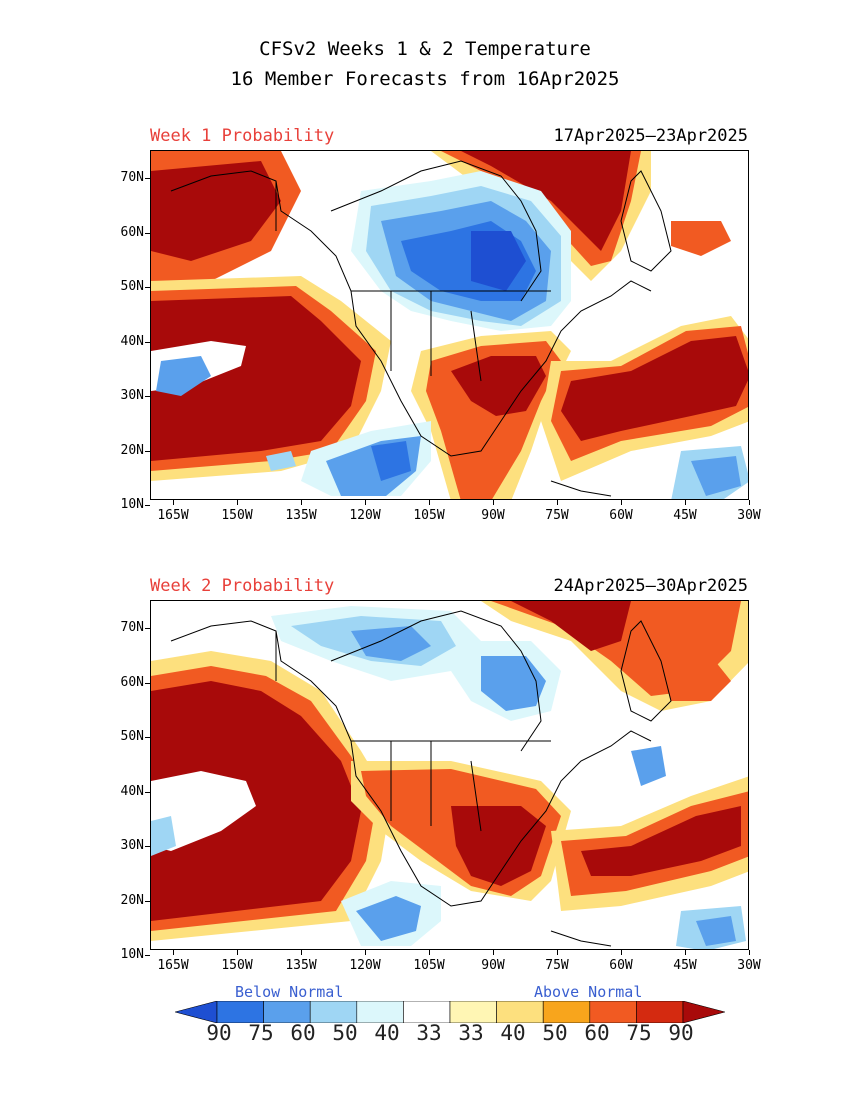  Describe the element at coordinates (621, 965) in the screenshot. I see `week2-lon-tick-60W: 60W` at that location.